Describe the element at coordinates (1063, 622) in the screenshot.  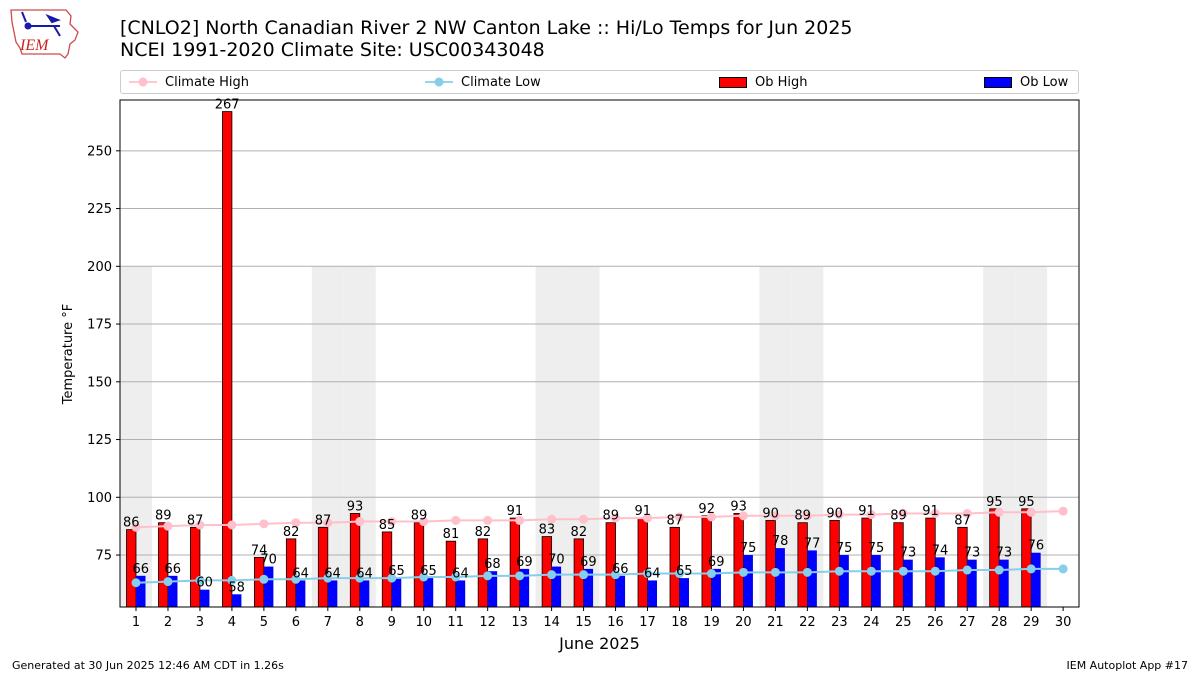
I see `x-tick-label-day-30: 30` at that location.